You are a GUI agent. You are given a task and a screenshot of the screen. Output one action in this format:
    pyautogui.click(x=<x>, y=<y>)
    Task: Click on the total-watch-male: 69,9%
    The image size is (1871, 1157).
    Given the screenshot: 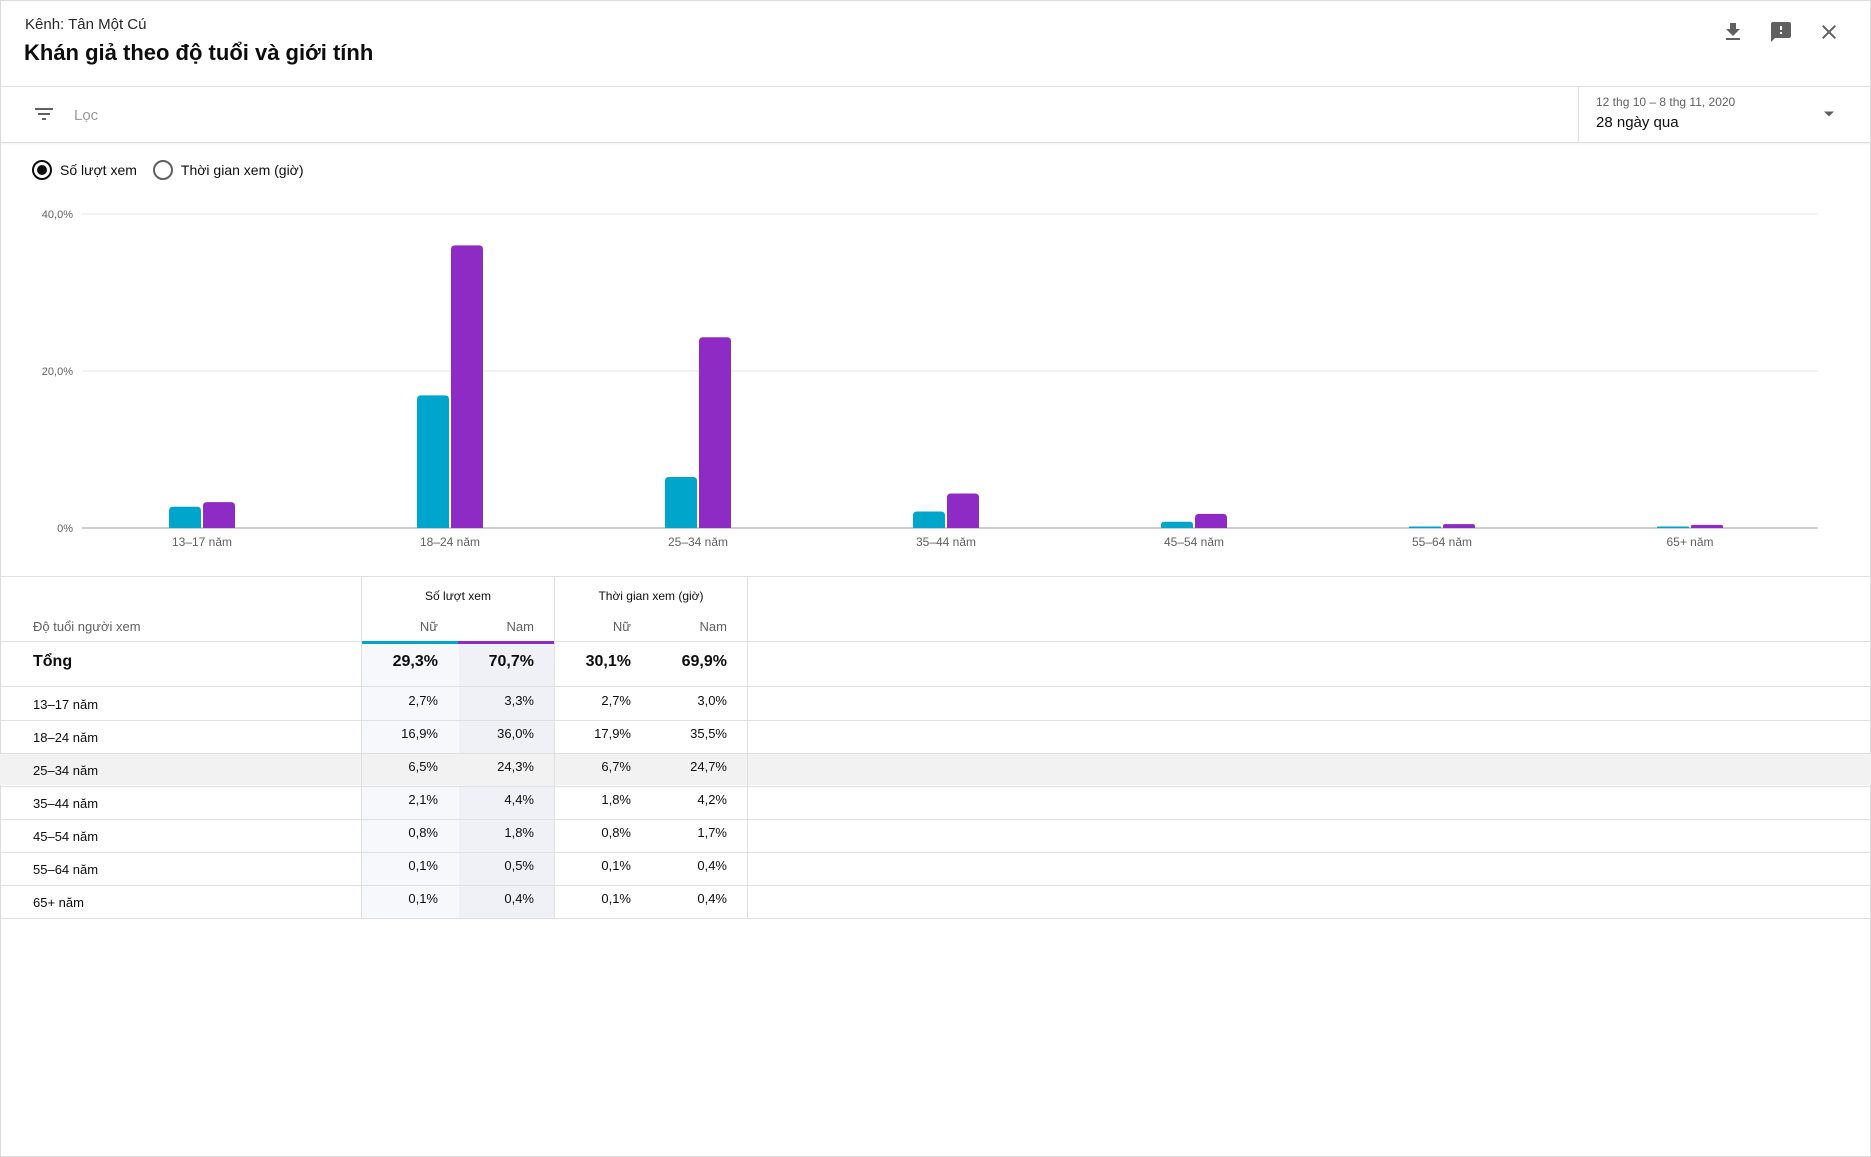 What is the action you would take?
    pyautogui.click(x=704, y=661)
    